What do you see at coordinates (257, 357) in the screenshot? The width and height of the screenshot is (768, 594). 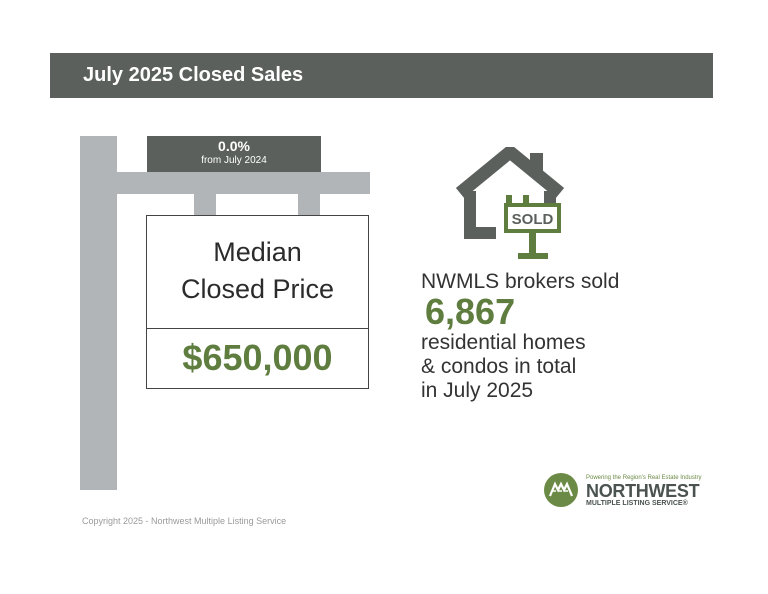 I see `median-price-value: $650,000` at bounding box center [257, 357].